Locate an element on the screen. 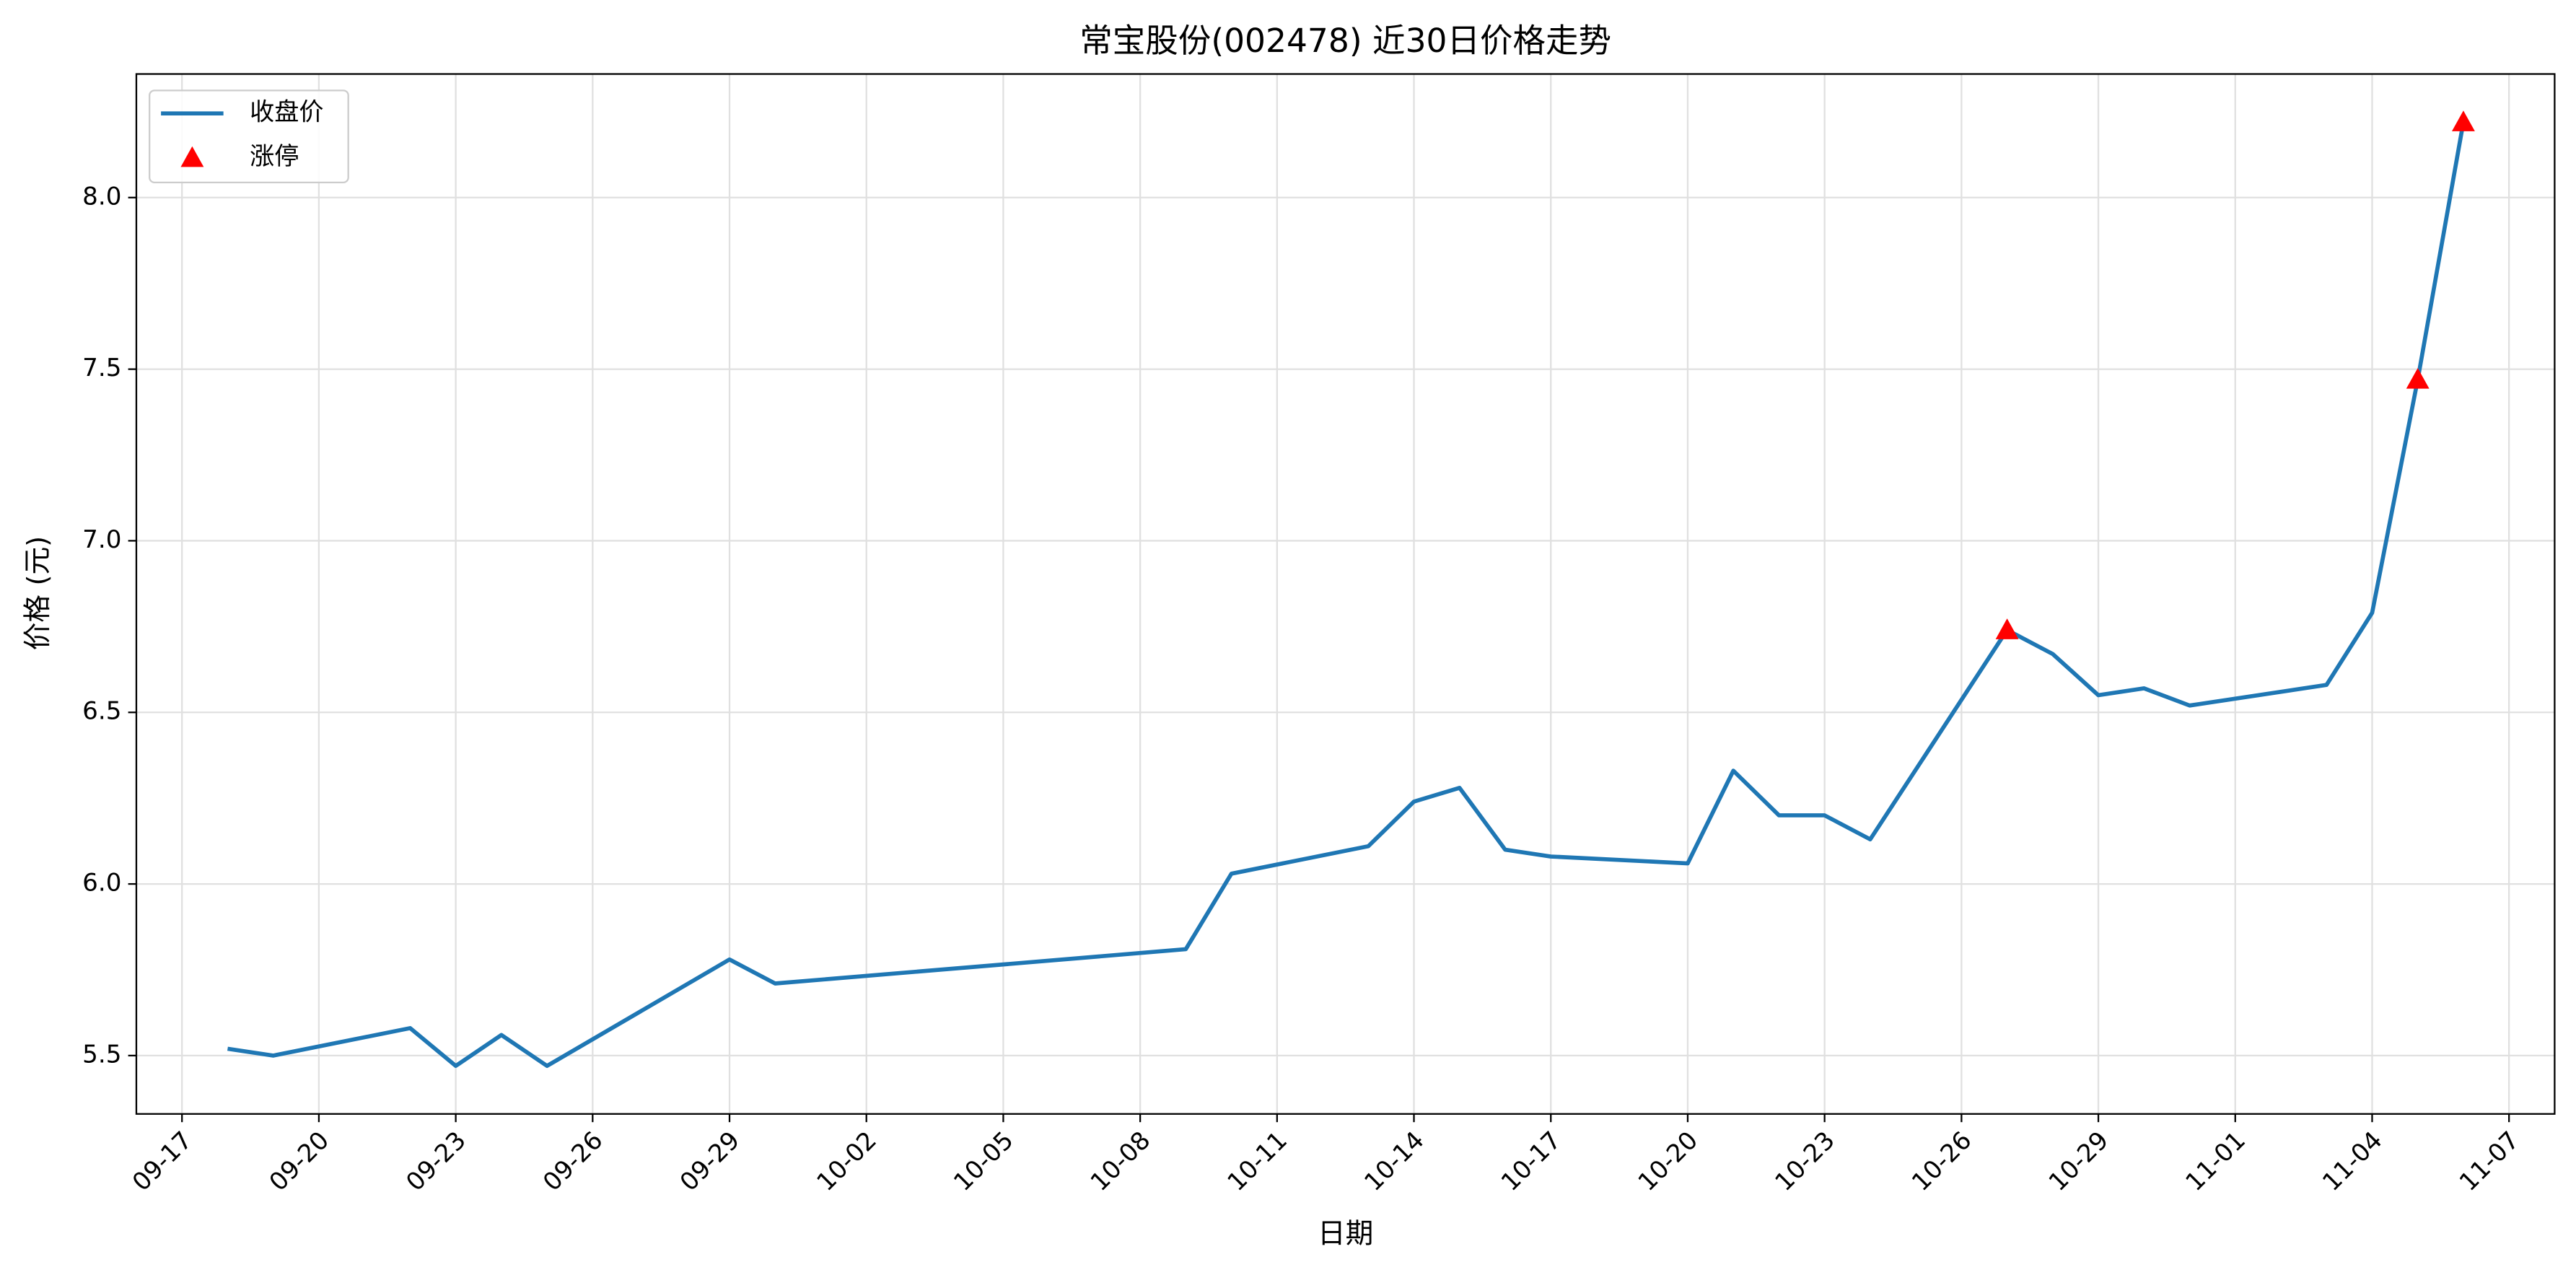  y-tick-label: 7.5 is located at coordinates (101, 368).